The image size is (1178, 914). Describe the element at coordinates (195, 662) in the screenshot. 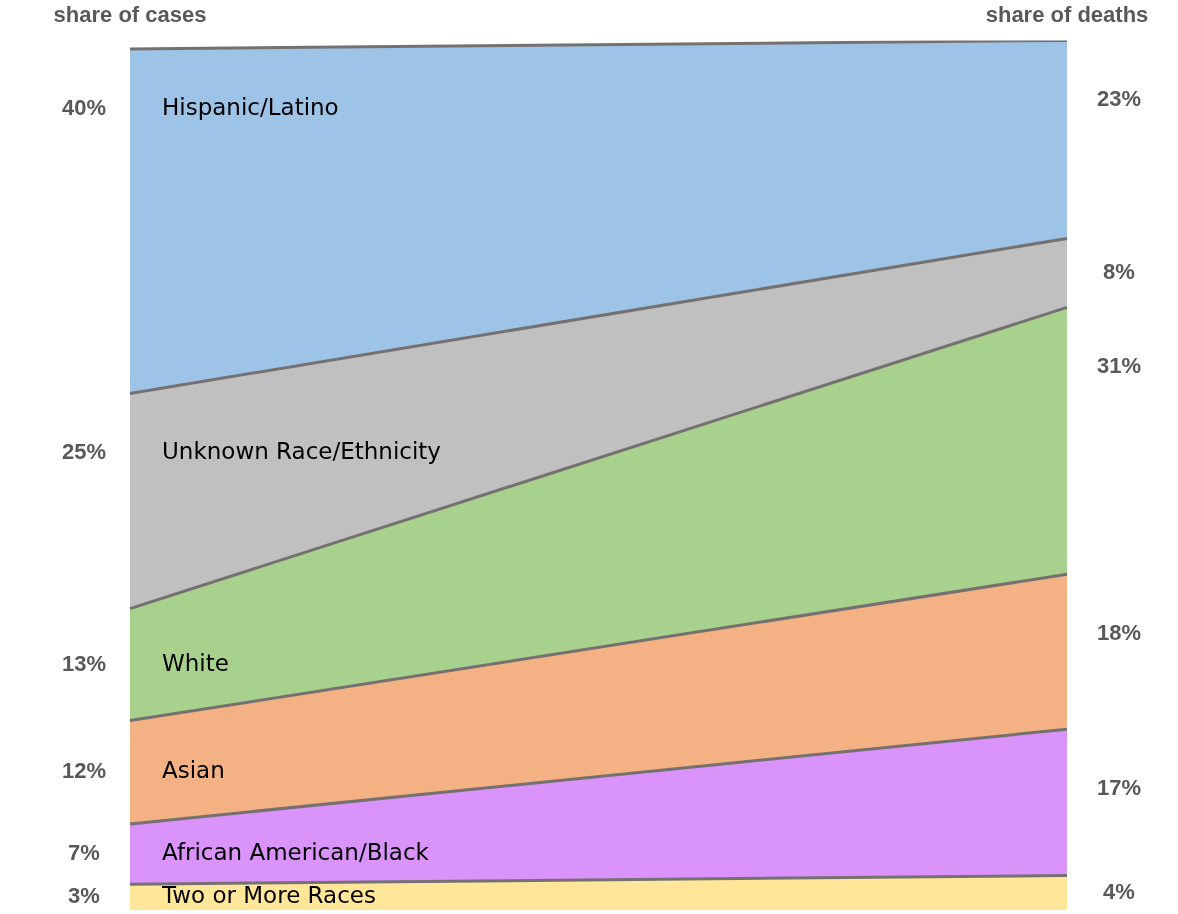

I see `series-label: White` at that location.